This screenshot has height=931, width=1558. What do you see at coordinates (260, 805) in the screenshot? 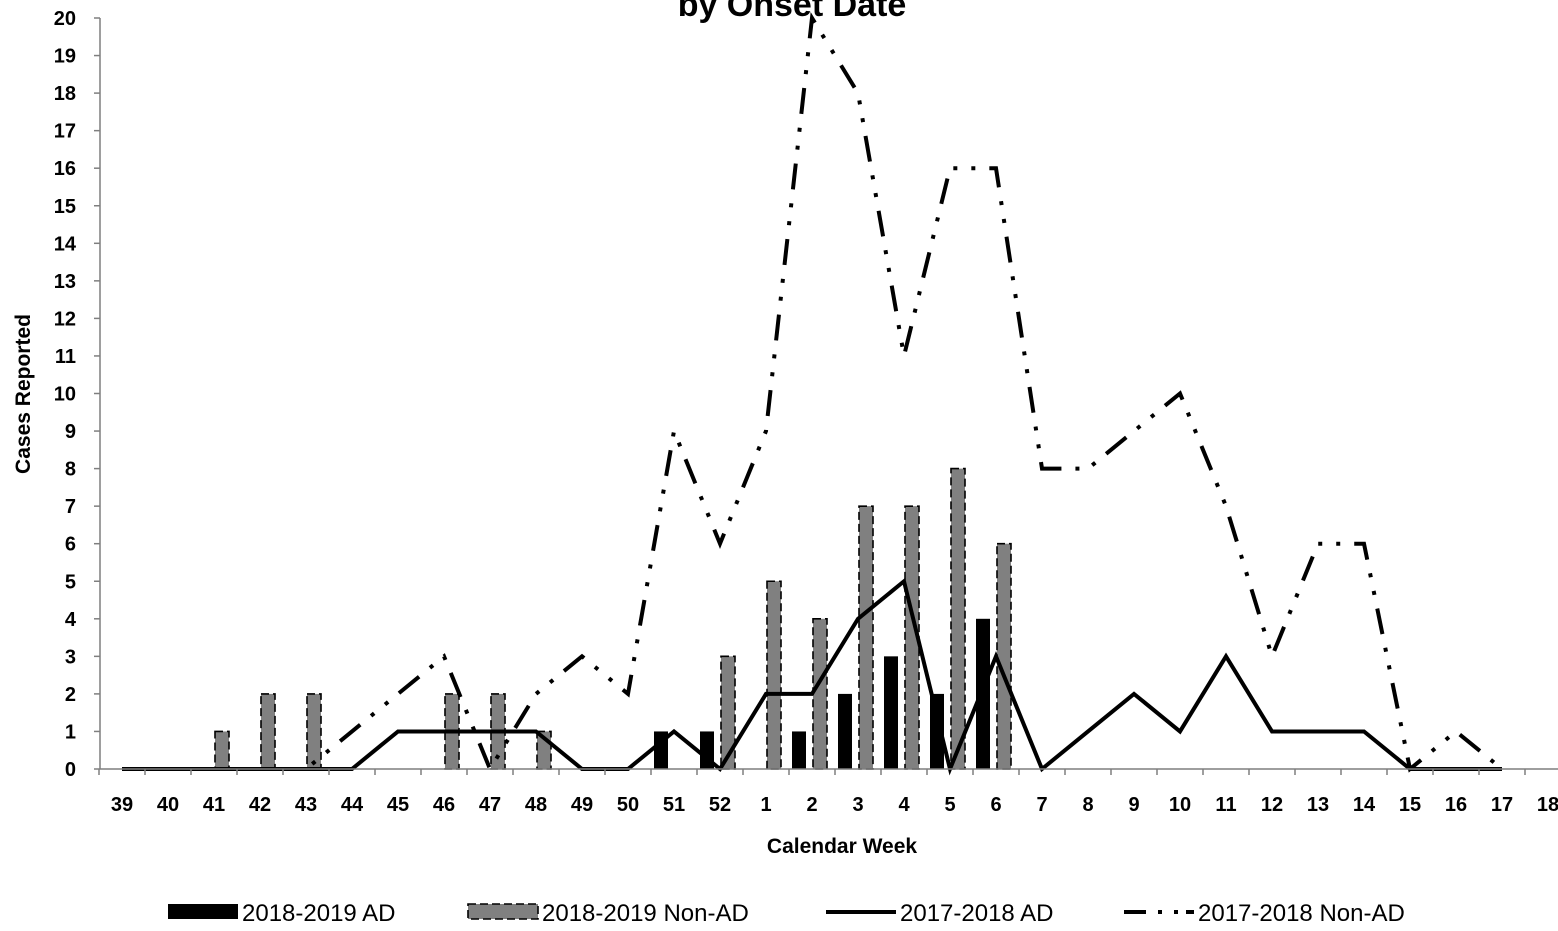
I see `x-tick-label: 42` at bounding box center [260, 805].